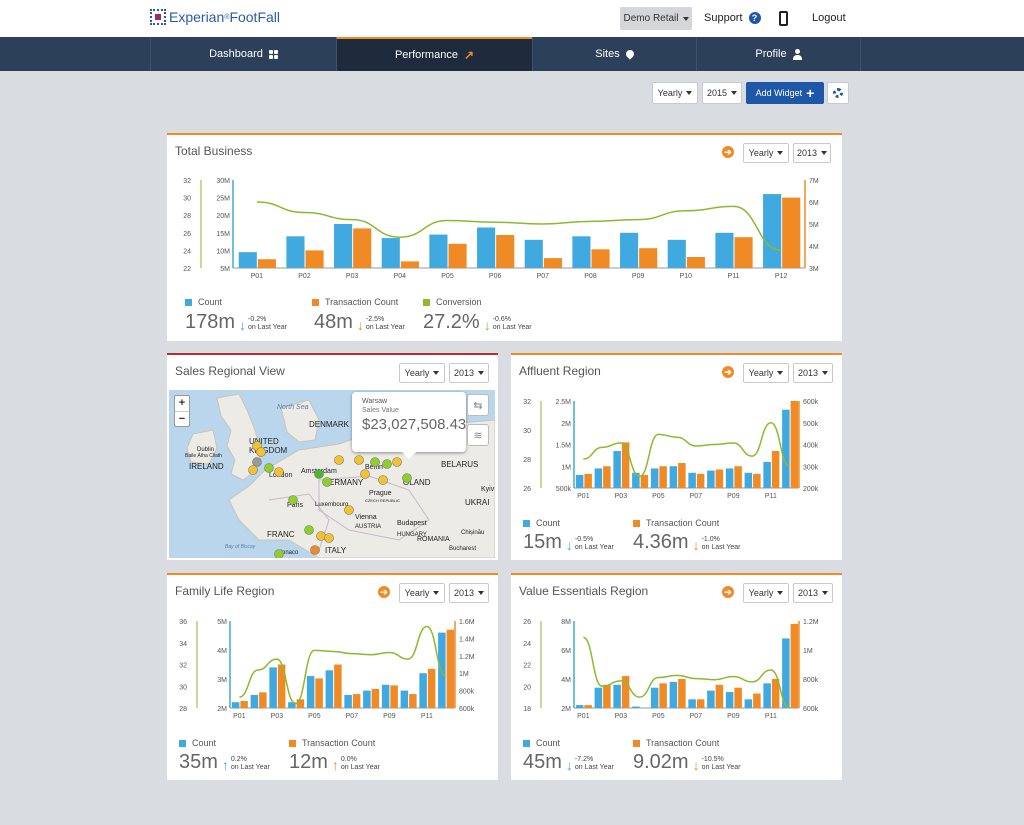 This screenshot has height=825, width=1024. What do you see at coordinates (222, 622) in the screenshot?
I see `left-tick-label: 5M` at bounding box center [222, 622].